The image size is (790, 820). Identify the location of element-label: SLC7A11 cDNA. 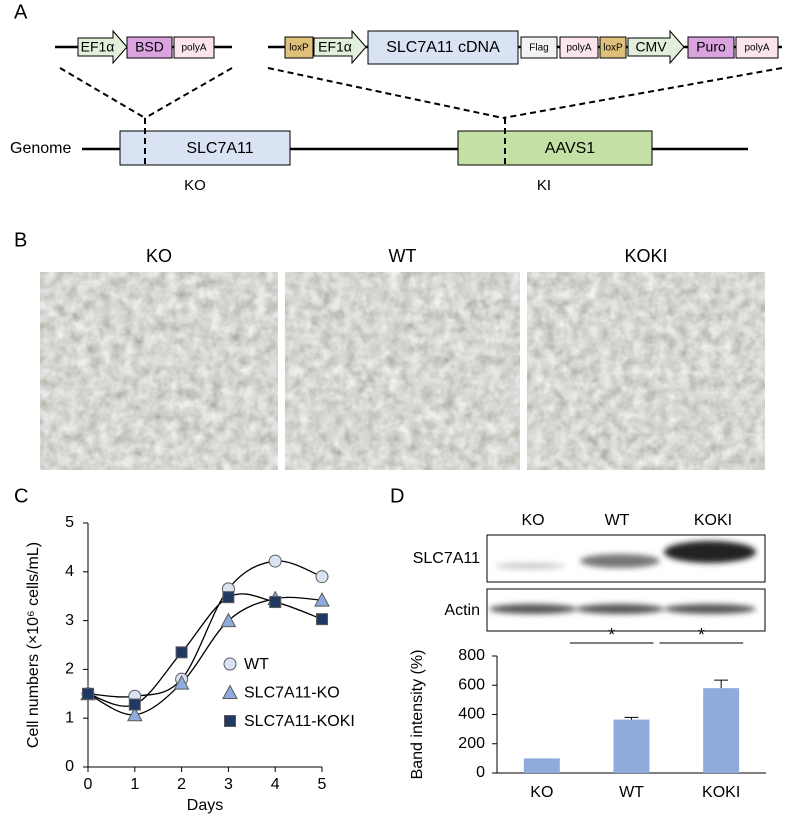
(443, 47).